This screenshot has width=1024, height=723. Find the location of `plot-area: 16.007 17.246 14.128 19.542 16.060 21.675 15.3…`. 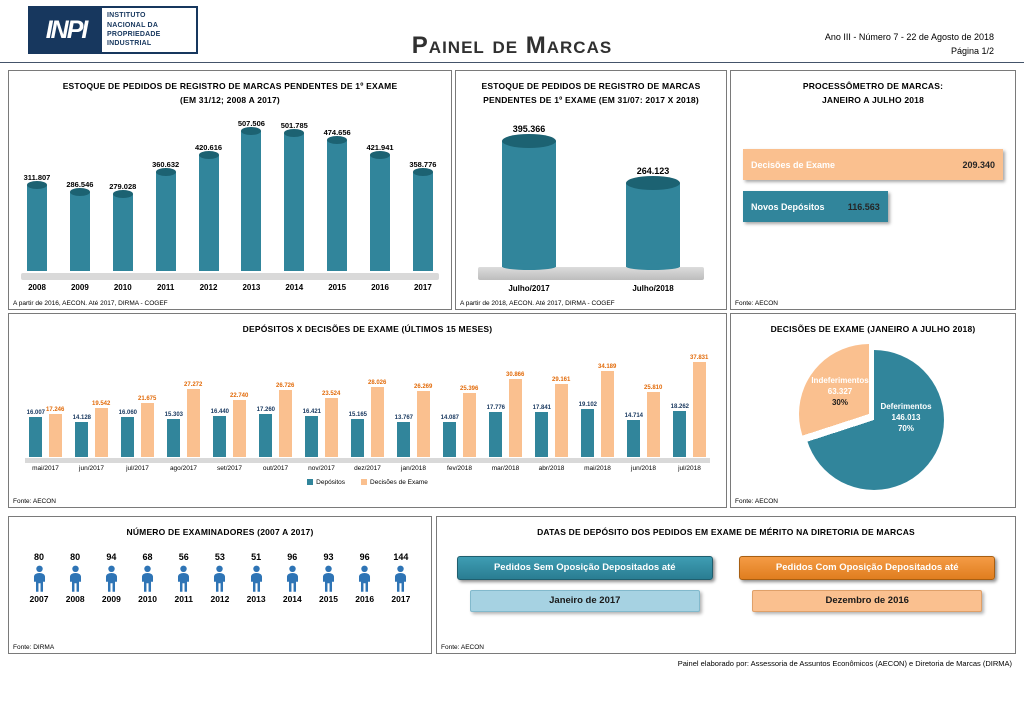

plot-area: 16.007 17.246 14.128 19.542 16.060 21.675 15.3… is located at coordinates (367, 401).